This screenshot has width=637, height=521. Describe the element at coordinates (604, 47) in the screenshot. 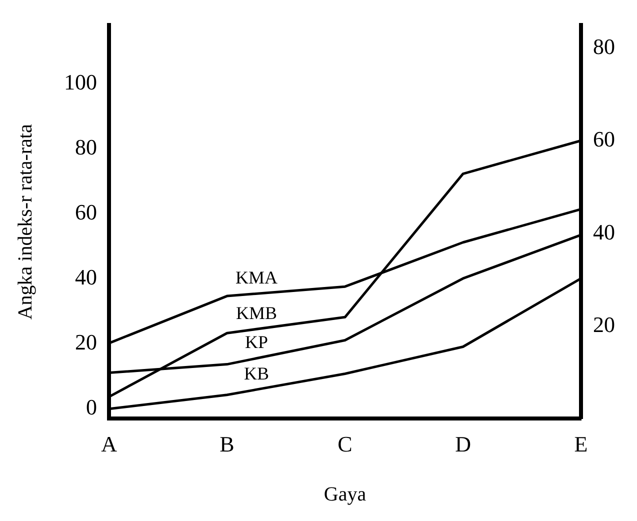

I see `y2-tick-label: 80` at that location.